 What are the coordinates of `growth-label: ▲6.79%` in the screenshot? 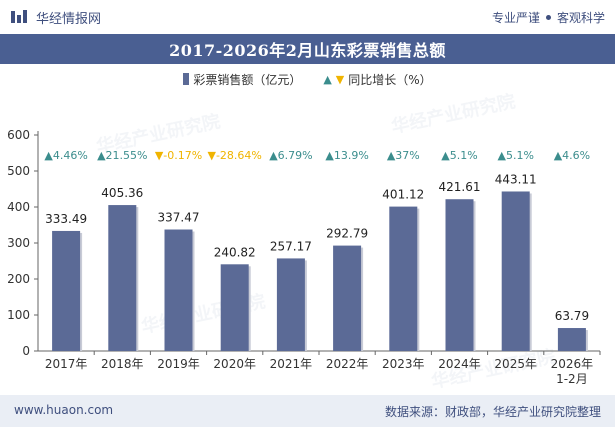 It's located at (290, 155).